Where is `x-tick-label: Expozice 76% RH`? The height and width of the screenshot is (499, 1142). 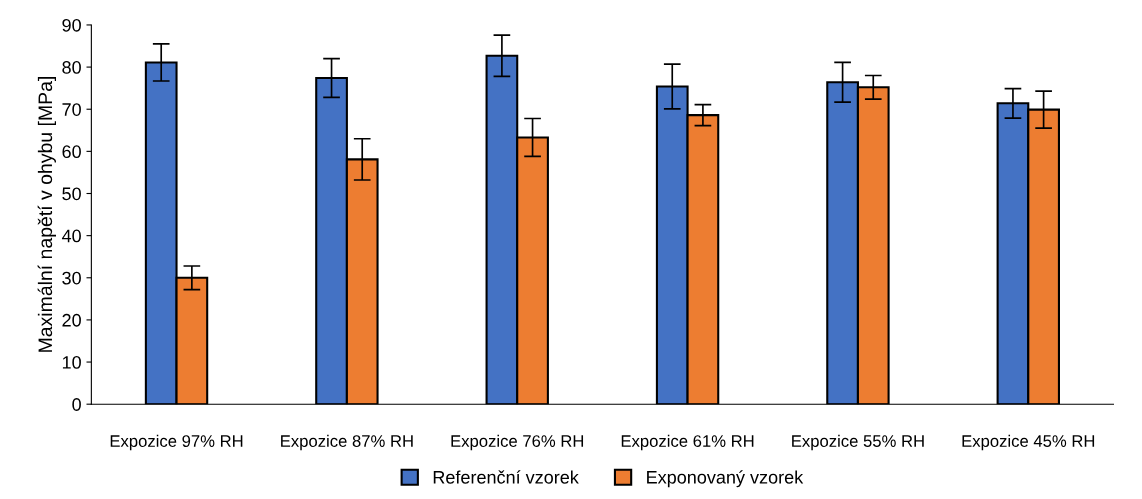
x-tick-label: Expozice 76% RH is located at coordinates (517, 442).